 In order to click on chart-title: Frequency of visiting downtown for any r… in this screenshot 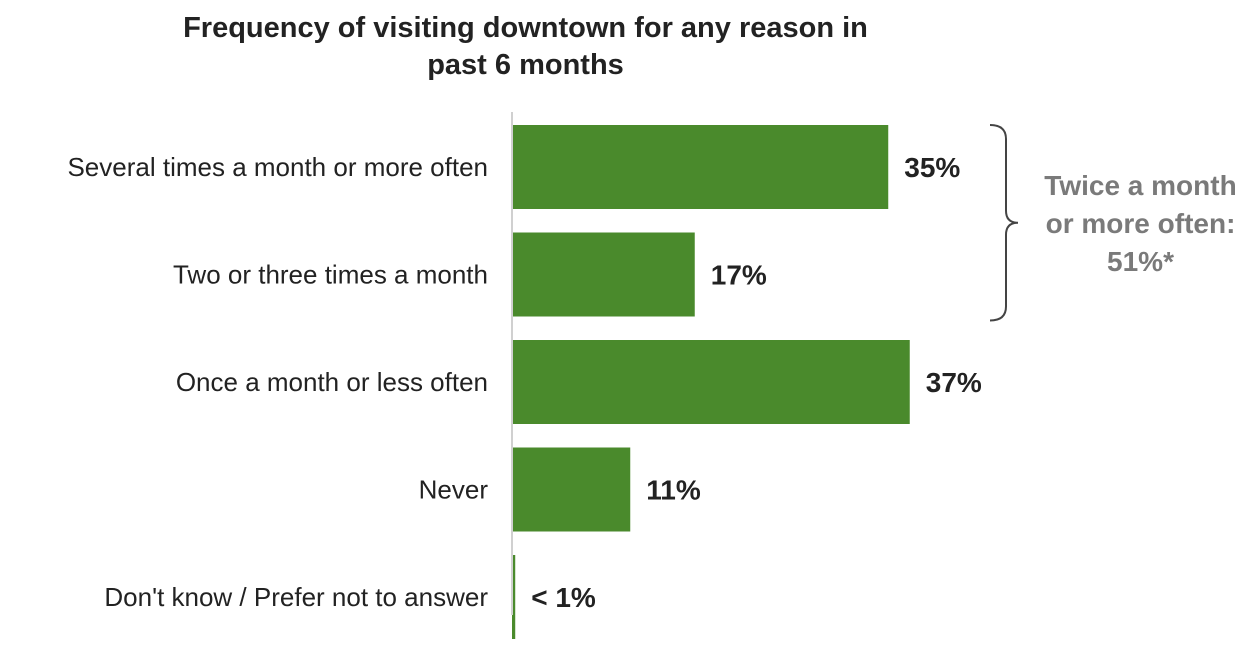, I will do `click(525, 47)`.